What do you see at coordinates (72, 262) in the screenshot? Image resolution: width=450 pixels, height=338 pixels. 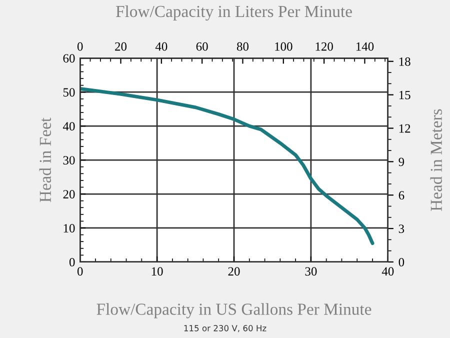 I see `y-tick-label: 0` at bounding box center [72, 262].